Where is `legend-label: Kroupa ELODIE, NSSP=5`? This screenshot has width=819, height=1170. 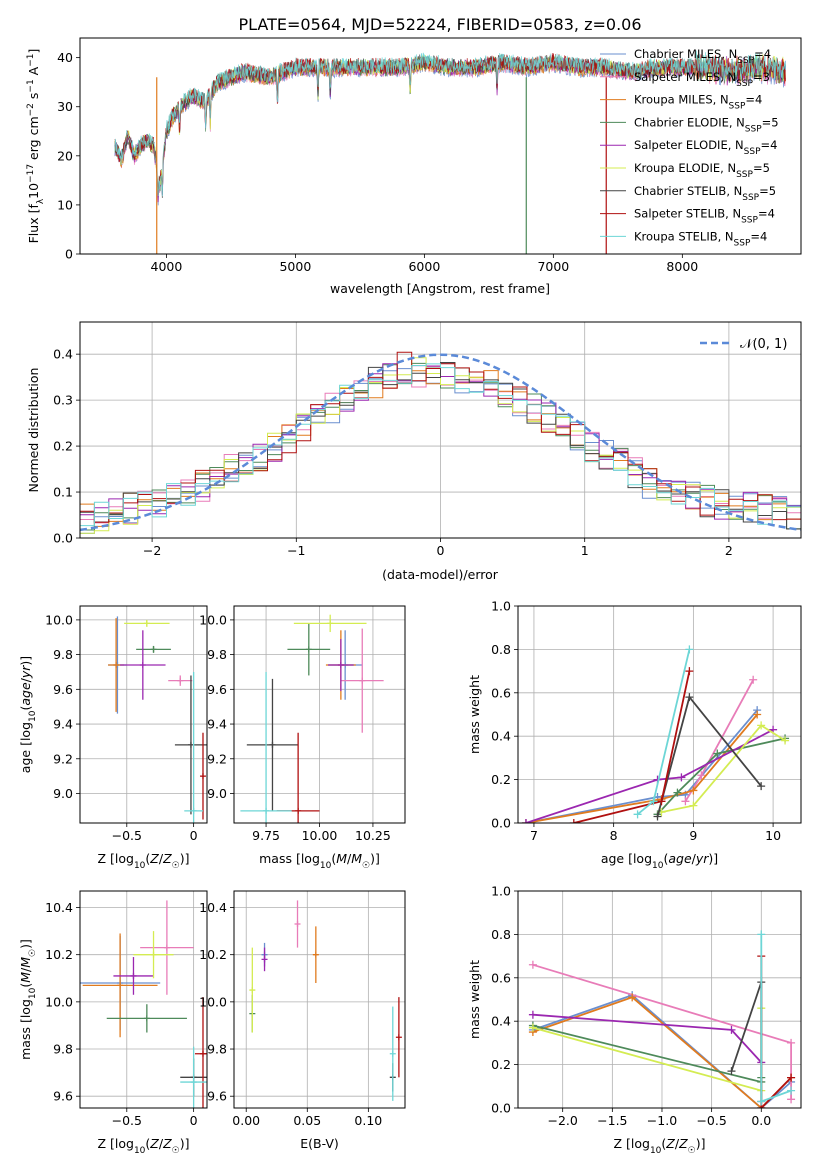 legend-label: Kroupa ELODIE, NSSP=5 is located at coordinates (702, 170).